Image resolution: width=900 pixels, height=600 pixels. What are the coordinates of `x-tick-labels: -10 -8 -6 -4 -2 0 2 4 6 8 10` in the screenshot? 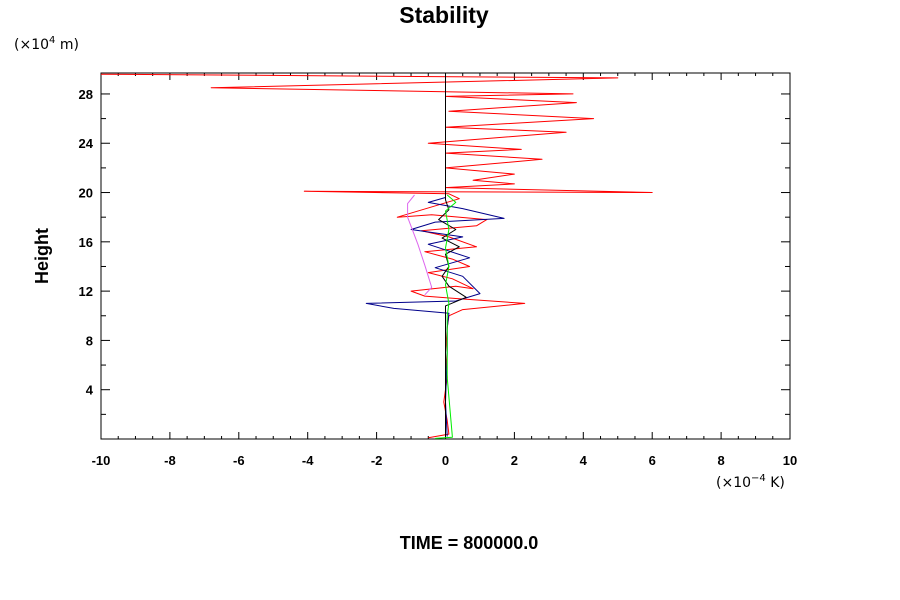 It's located at (445, 460).